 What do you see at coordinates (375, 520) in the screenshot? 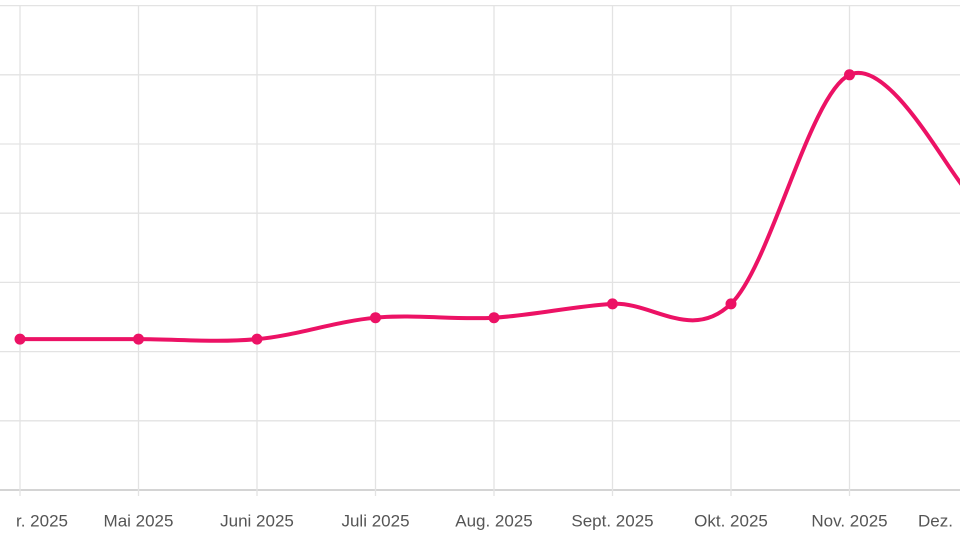
I see `x-tick-label: Juli 2025` at bounding box center [375, 520].